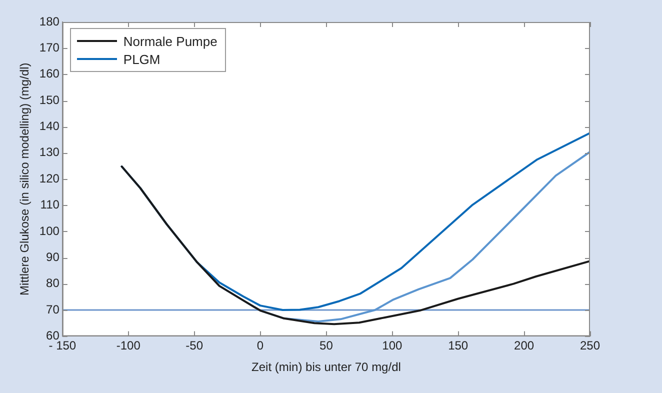 This screenshot has width=662, height=393. Describe the element at coordinates (49, 47) in the screenshot. I see `y-tick-label: 170` at that location.